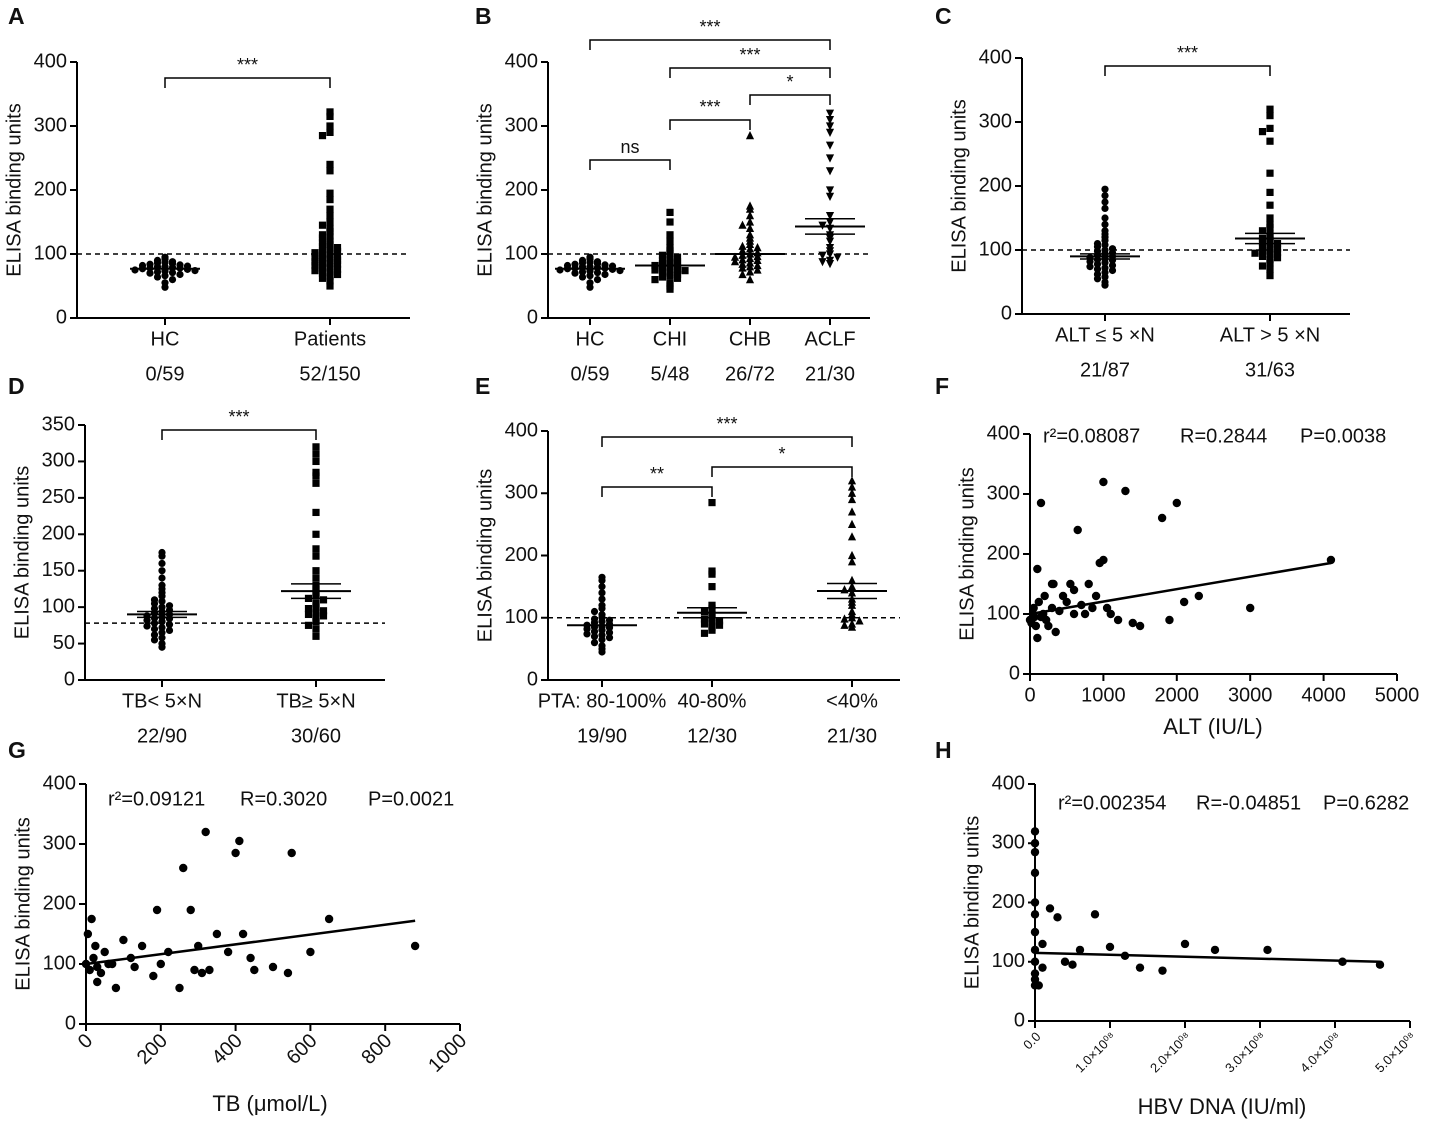  Describe the element at coordinates (1395, 1052) in the screenshot. I see `x-tick-label: 5.0×10⁰⁸` at that location.